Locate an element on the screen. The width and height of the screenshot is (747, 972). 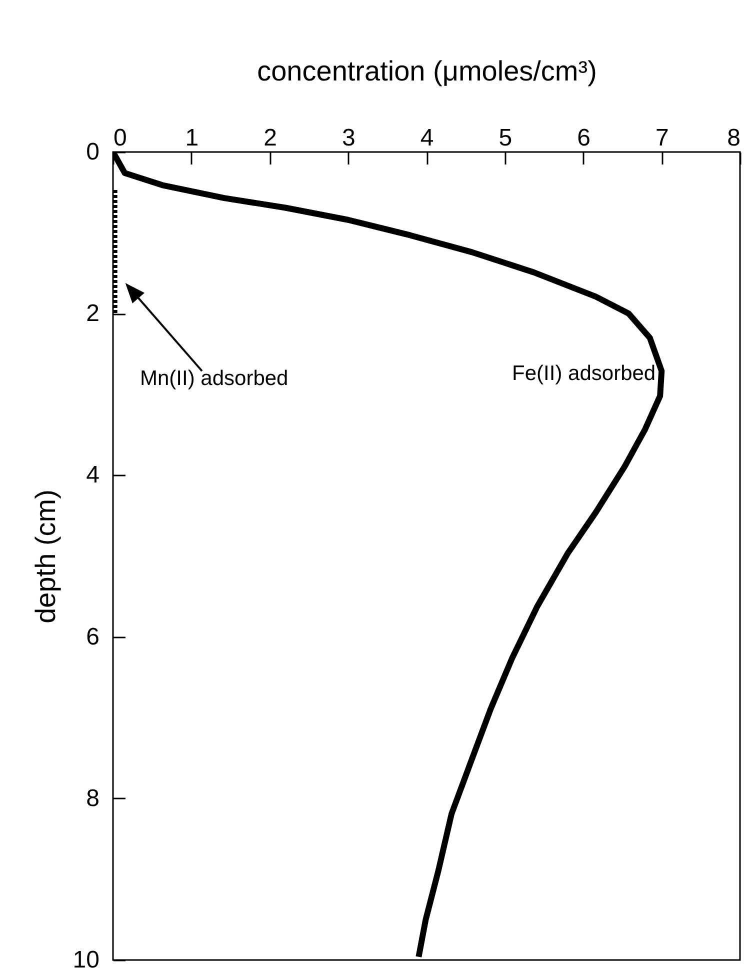
x-tick-label: 5 is located at coordinates (505, 138).